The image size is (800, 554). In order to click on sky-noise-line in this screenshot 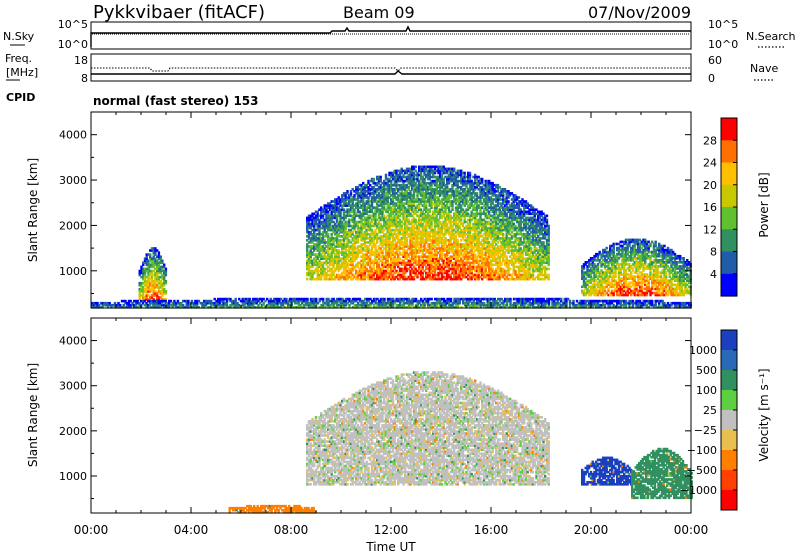, I will do `click(390, 36)`.